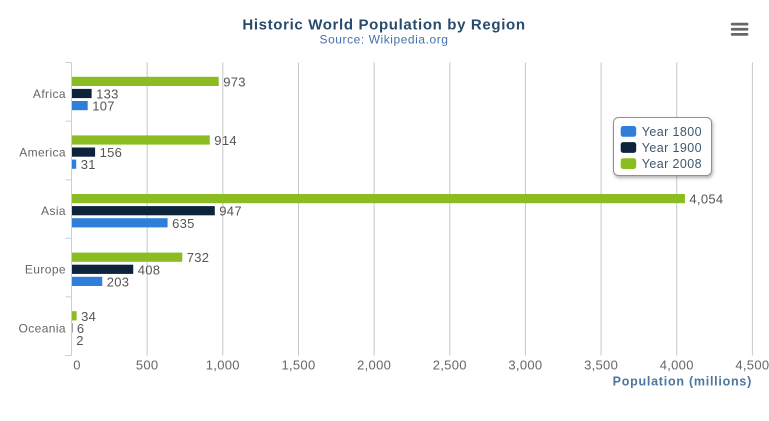 The image size is (769, 421). Describe the element at coordinates (80, 340) in the screenshot. I see `svg-text: 2` at that location.